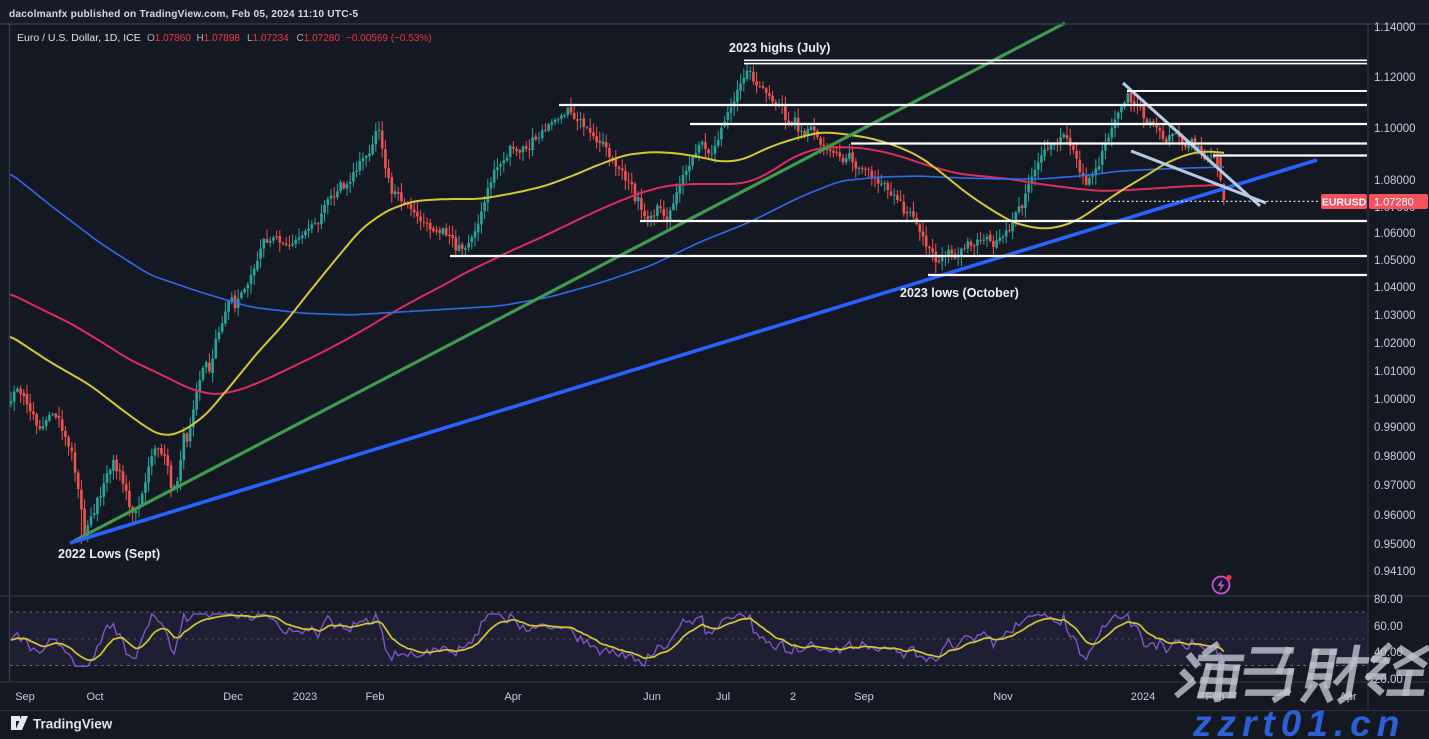 The image size is (1429, 739). Describe the element at coordinates (1395, 486) in the screenshot. I see `svg-text: 0.97000` at that location.